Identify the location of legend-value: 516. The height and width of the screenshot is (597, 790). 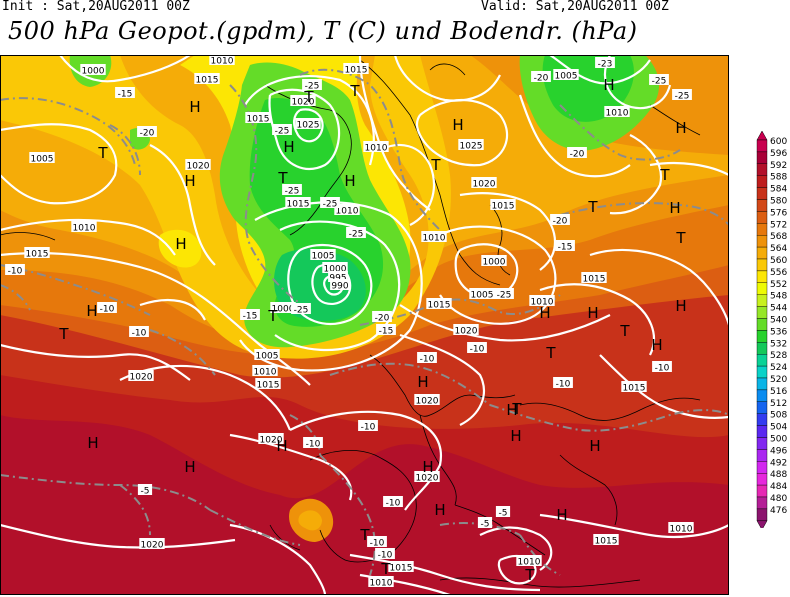
(778, 392).